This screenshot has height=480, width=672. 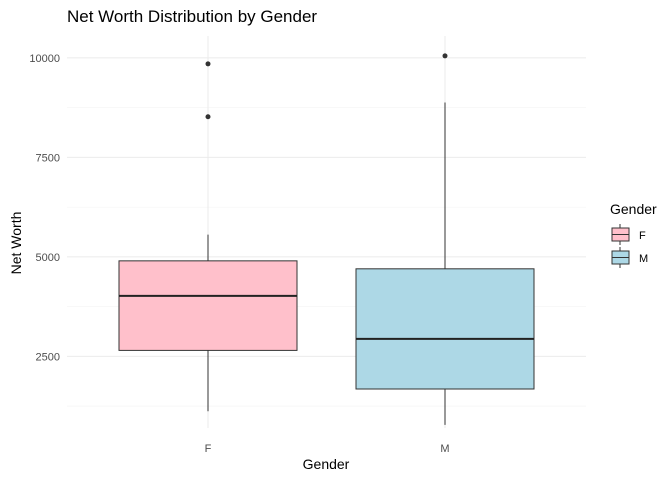 What do you see at coordinates (48, 258) in the screenshot?
I see `y-tick-label: 5000` at bounding box center [48, 258].